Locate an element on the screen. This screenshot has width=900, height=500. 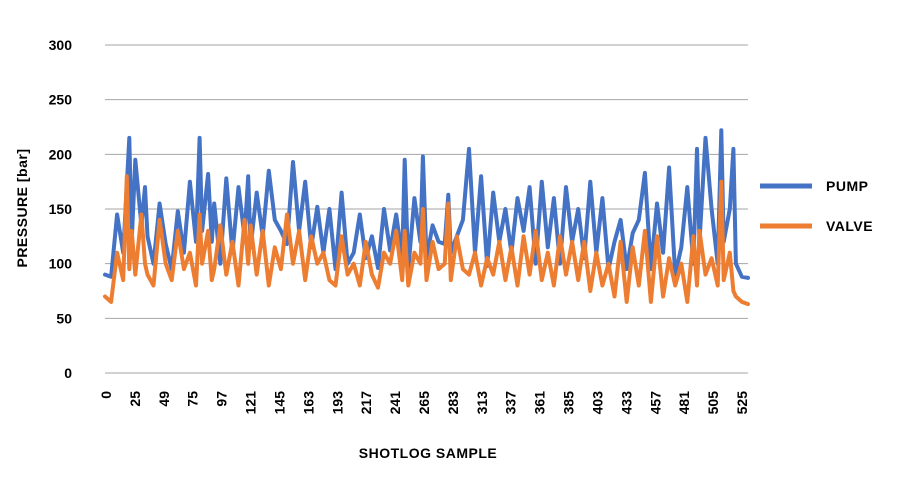
x-tick-label: 337 is located at coordinates (511, 403).